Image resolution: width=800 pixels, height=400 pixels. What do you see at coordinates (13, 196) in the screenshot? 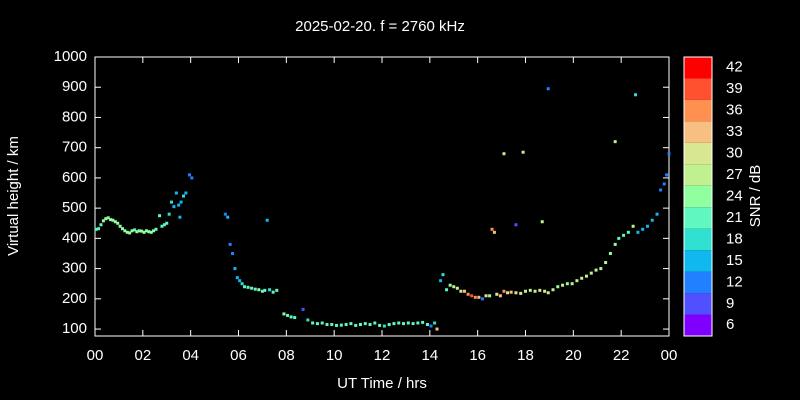
I see `y-axis-label: Virtual height / km` at bounding box center [13, 196].